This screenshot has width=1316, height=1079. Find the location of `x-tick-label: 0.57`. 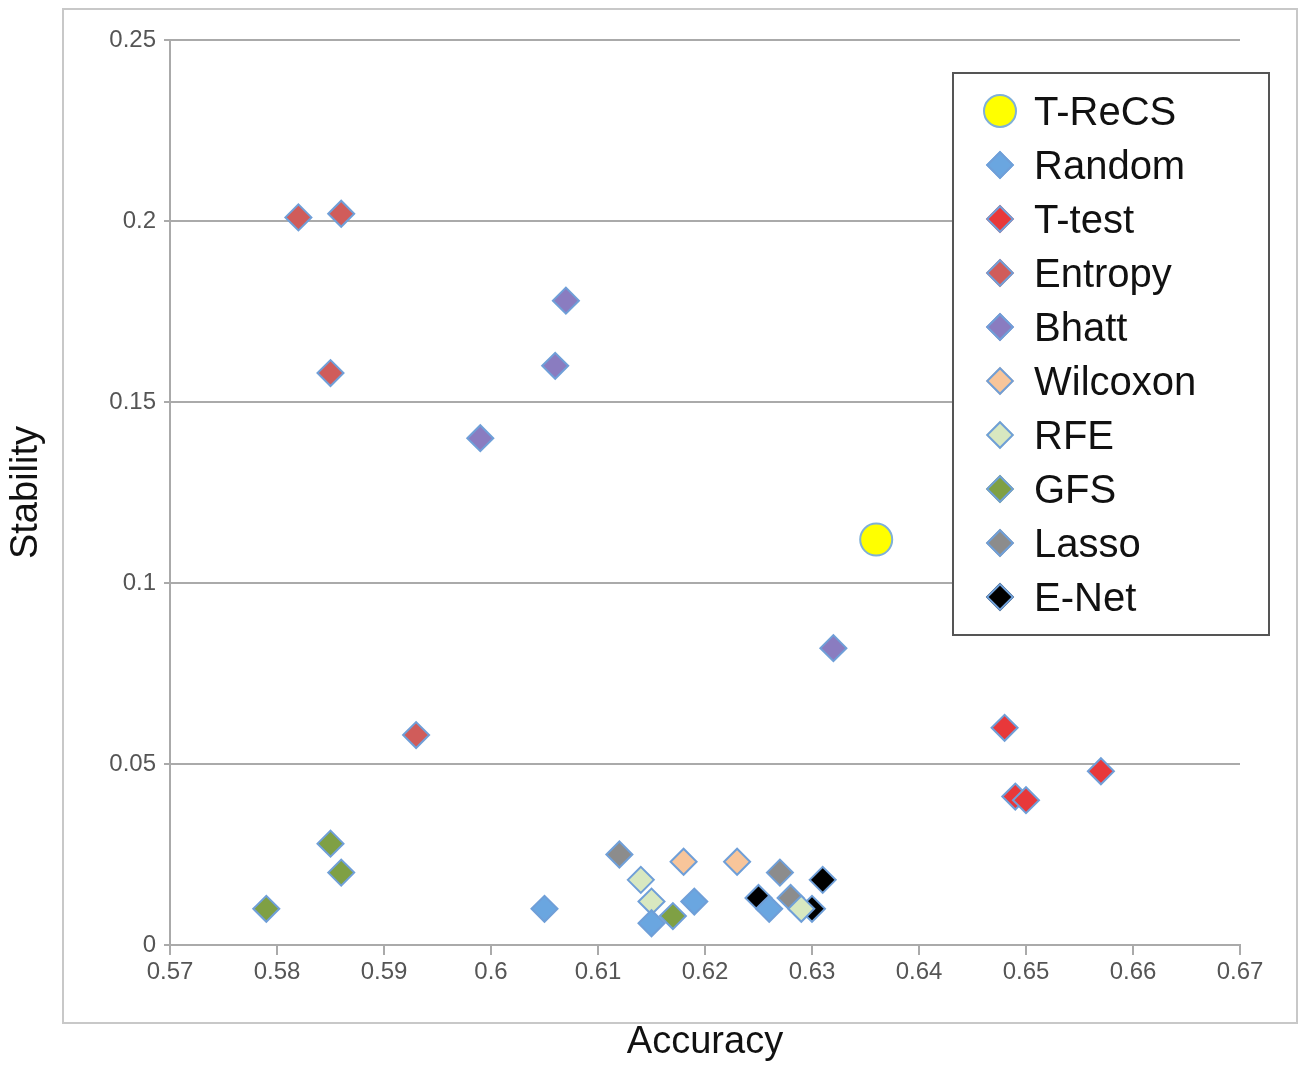

x-tick-label: 0.57 is located at coordinates (170, 971).